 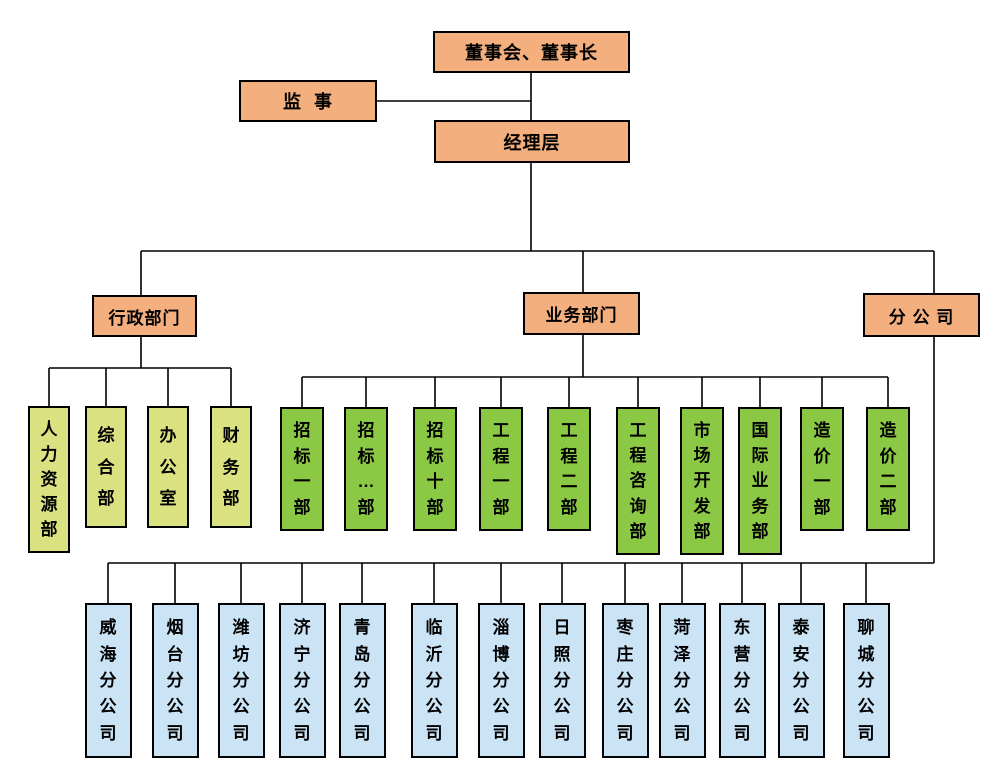 I want to click on business-department-box: 造价二部, so click(x=888, y=469).